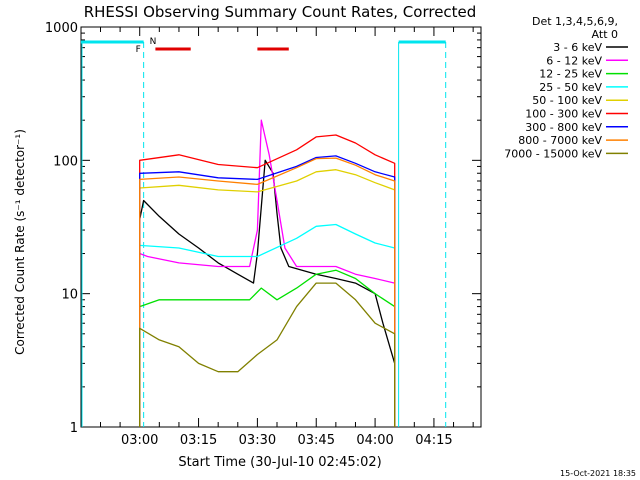  I want to click on y-tick-label: 1000, so click(61, 28).